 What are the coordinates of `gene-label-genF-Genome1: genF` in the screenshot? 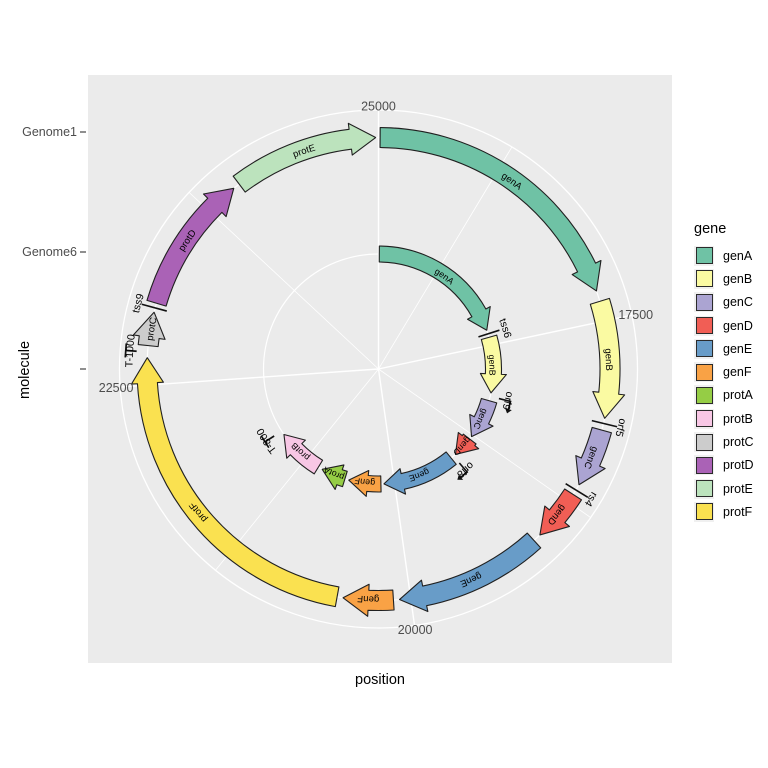 It's located at (368, 599).